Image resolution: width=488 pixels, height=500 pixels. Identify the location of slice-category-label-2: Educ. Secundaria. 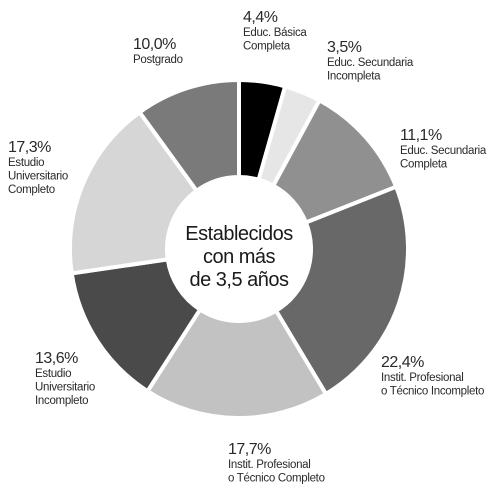
(370, 63).